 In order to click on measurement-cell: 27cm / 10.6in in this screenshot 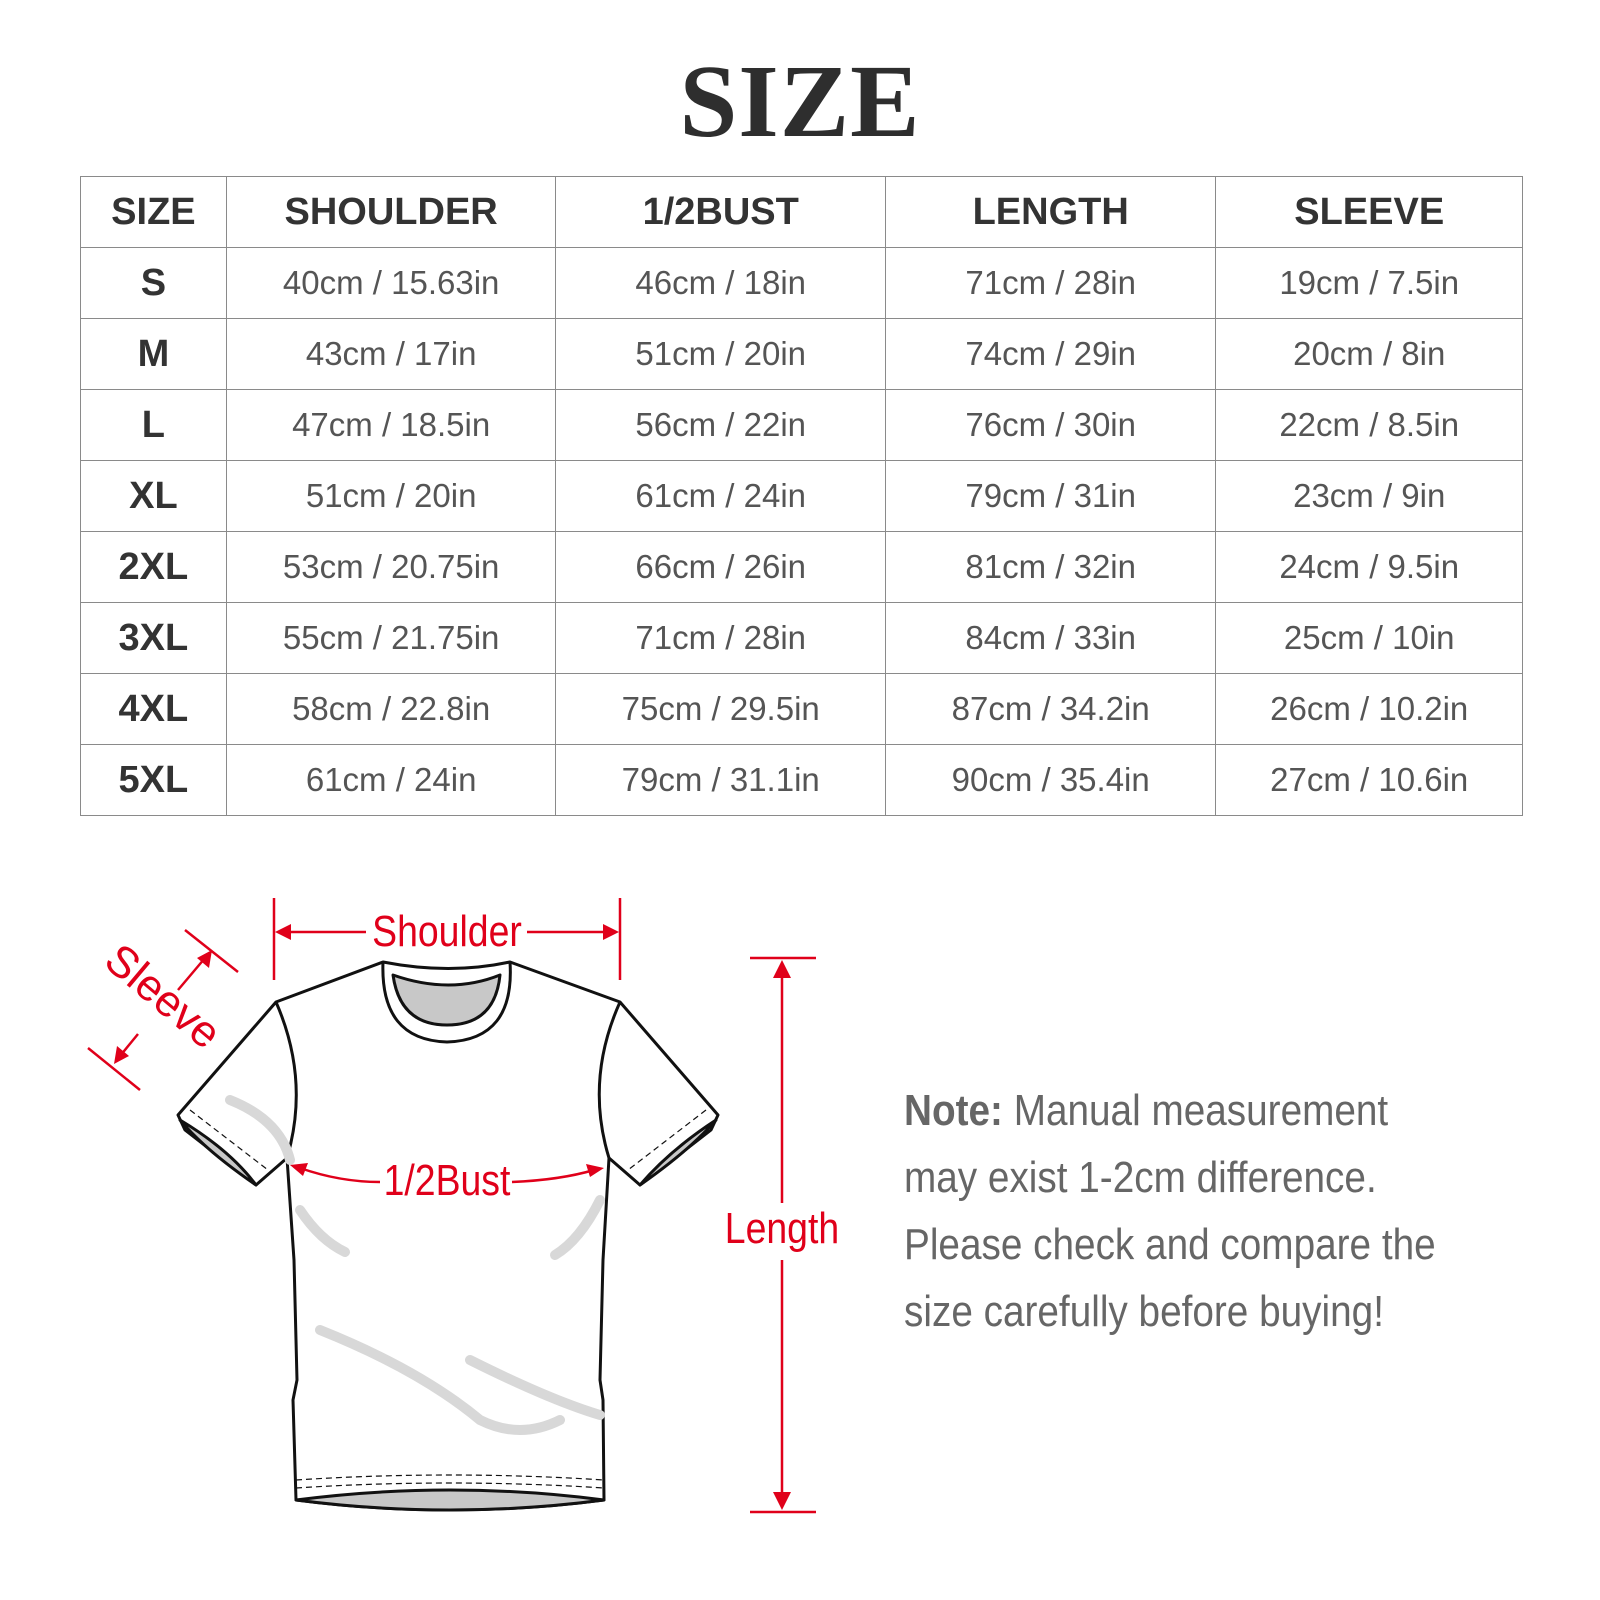, I will do `click(1369, 780)`.